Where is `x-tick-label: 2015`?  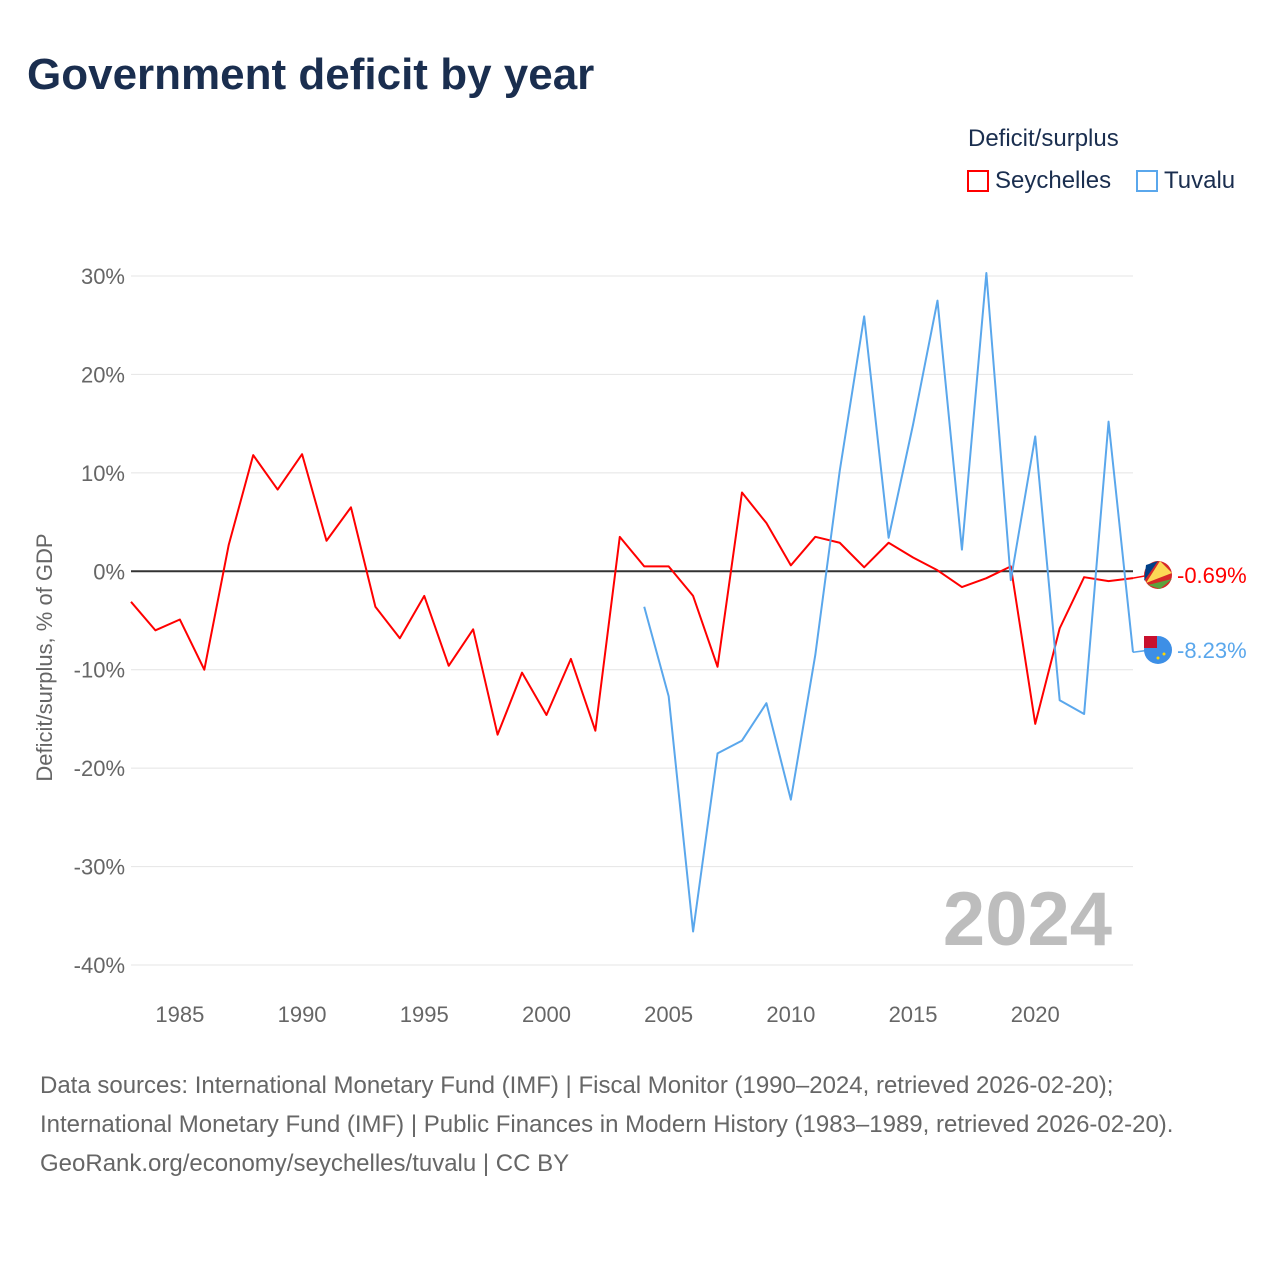
x-tick-label: 2015 is located at coordinates (913, 1014).